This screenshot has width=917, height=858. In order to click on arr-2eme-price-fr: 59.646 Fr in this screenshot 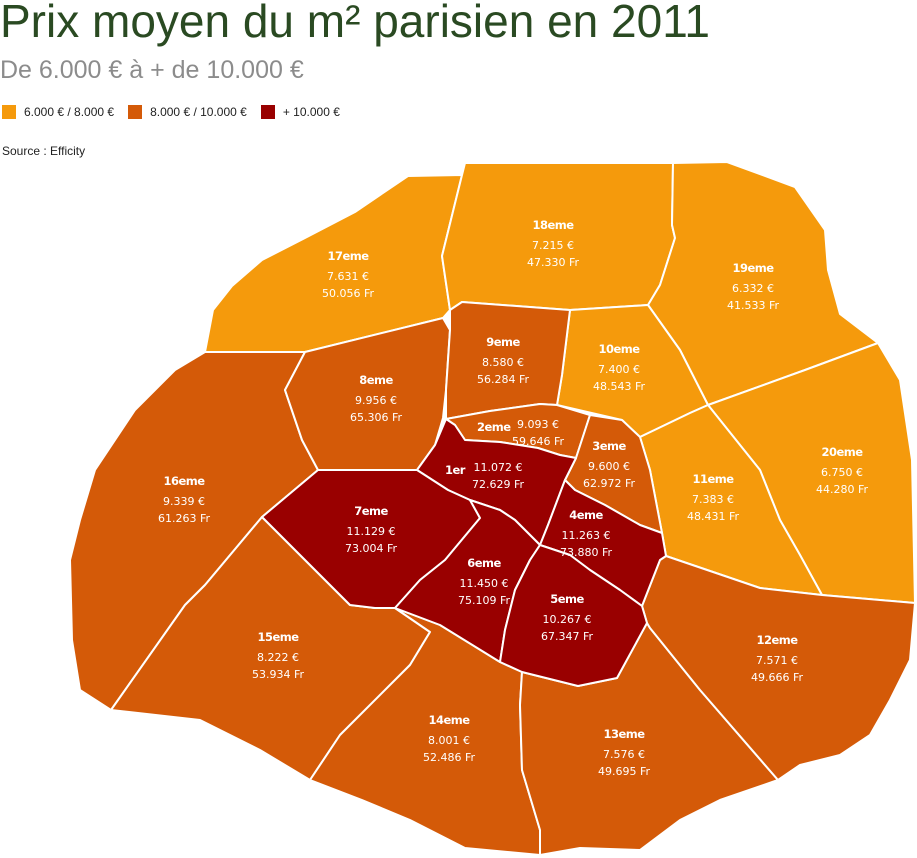, I will do `click(538, 441)`.